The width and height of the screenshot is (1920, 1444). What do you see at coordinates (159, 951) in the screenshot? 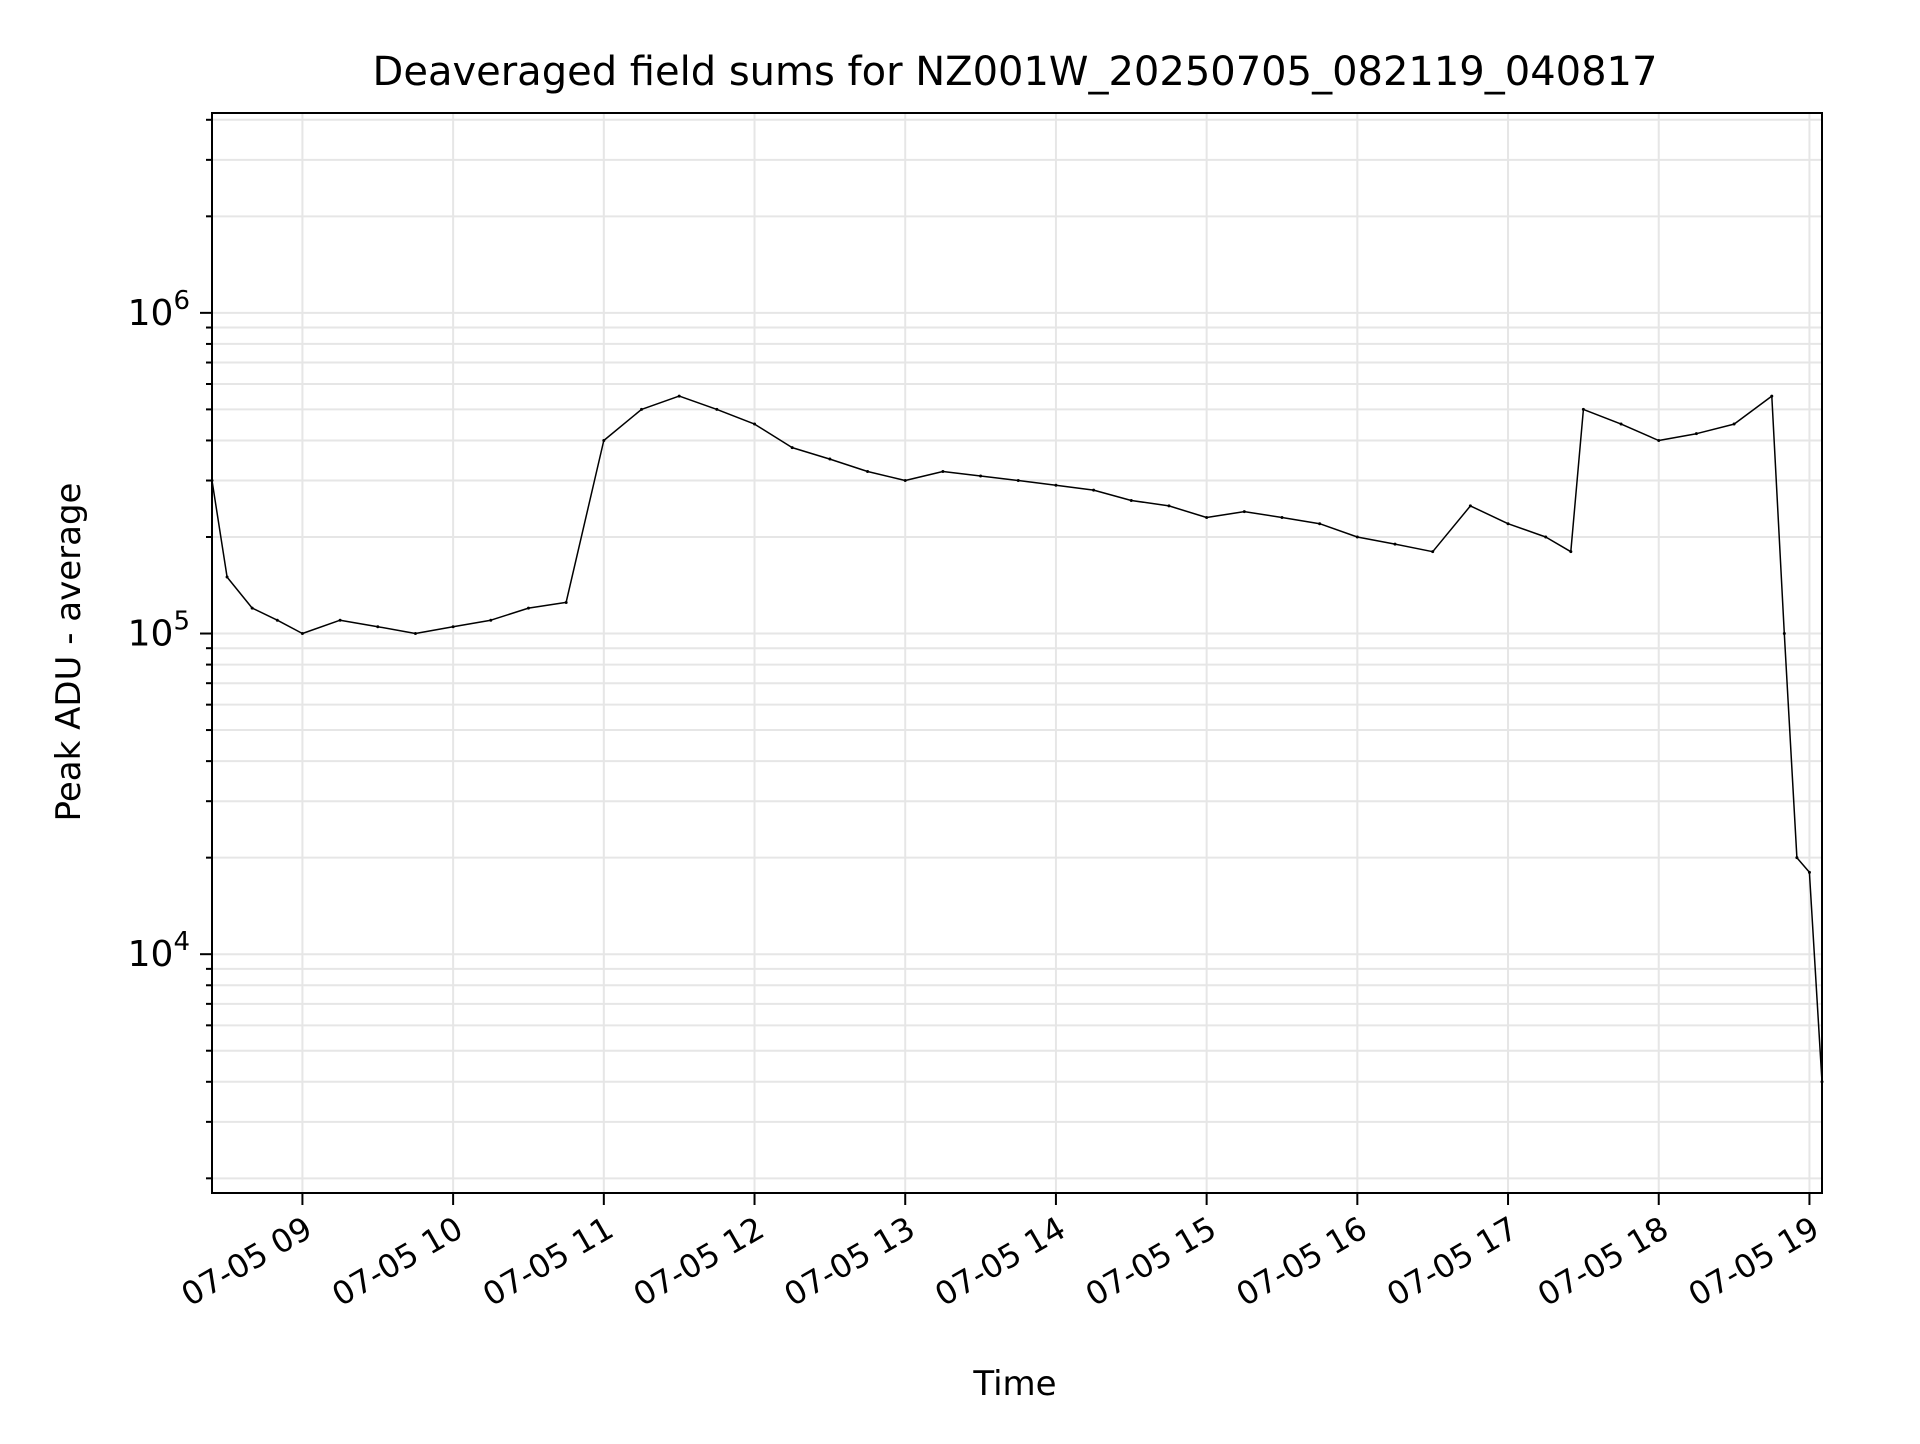
I see `y-tick-label: 10⁴` at bounding box center [159, 951].